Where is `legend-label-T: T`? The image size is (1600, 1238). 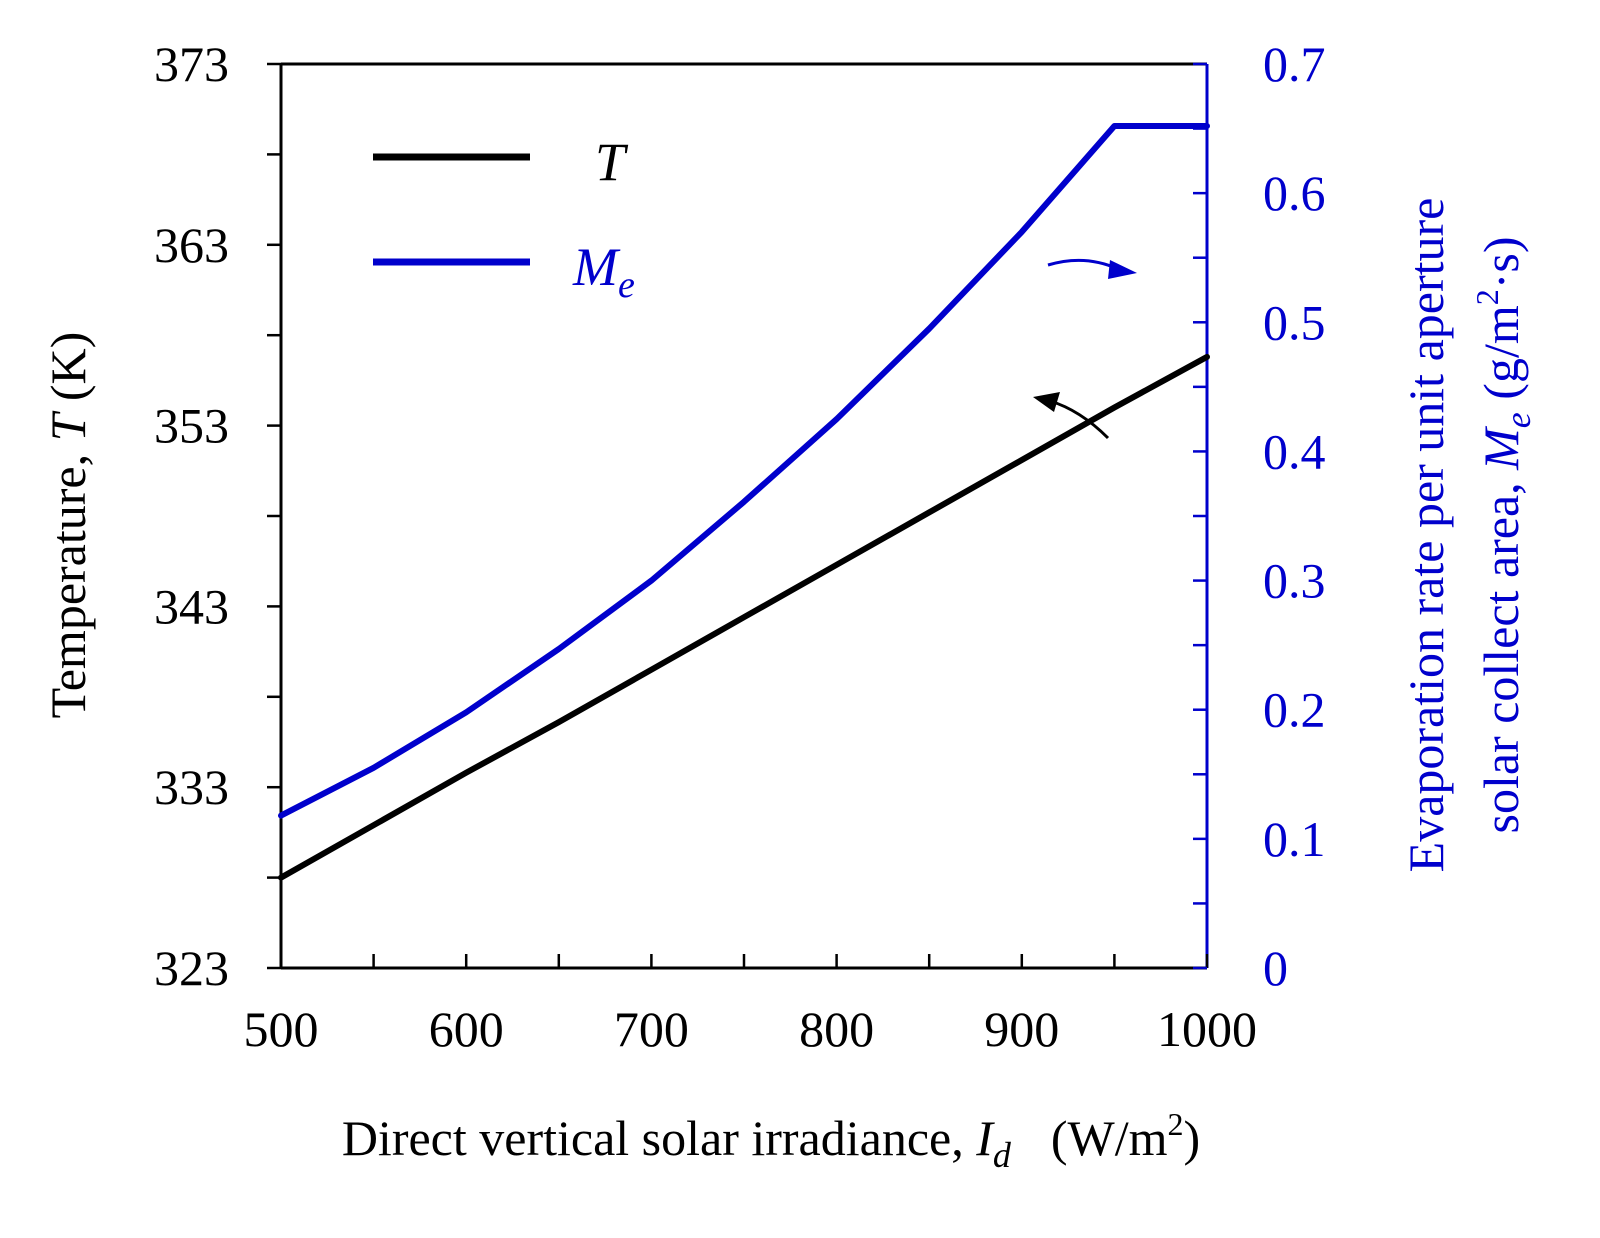 legend-label-T: T is located at coordinates (612, 162).